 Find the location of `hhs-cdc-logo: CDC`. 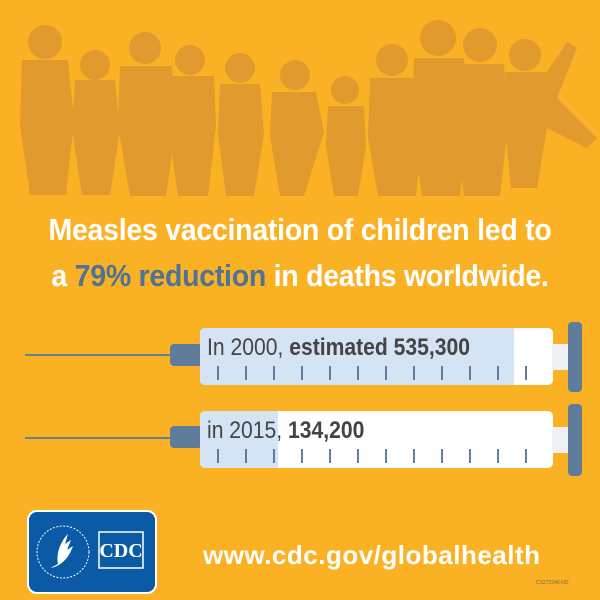

hhs-cdc-logo: CDC is located at coordinates (92, 552).